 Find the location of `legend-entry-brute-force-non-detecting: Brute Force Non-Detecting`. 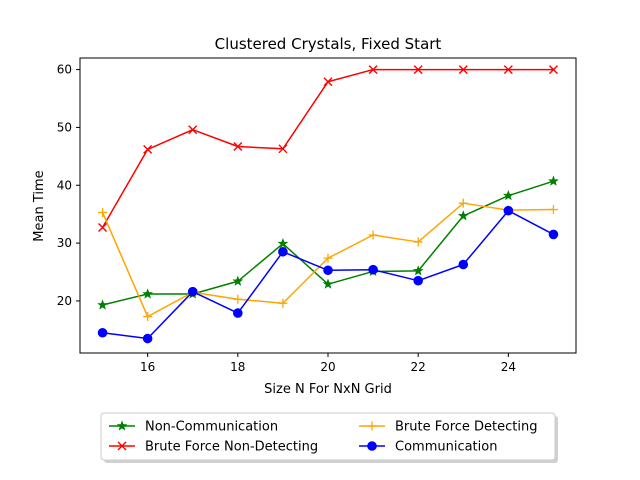

legend-entry-brute-force-non-detecting: Brute Force Non-Detecting is located at coordinates (213, 447).